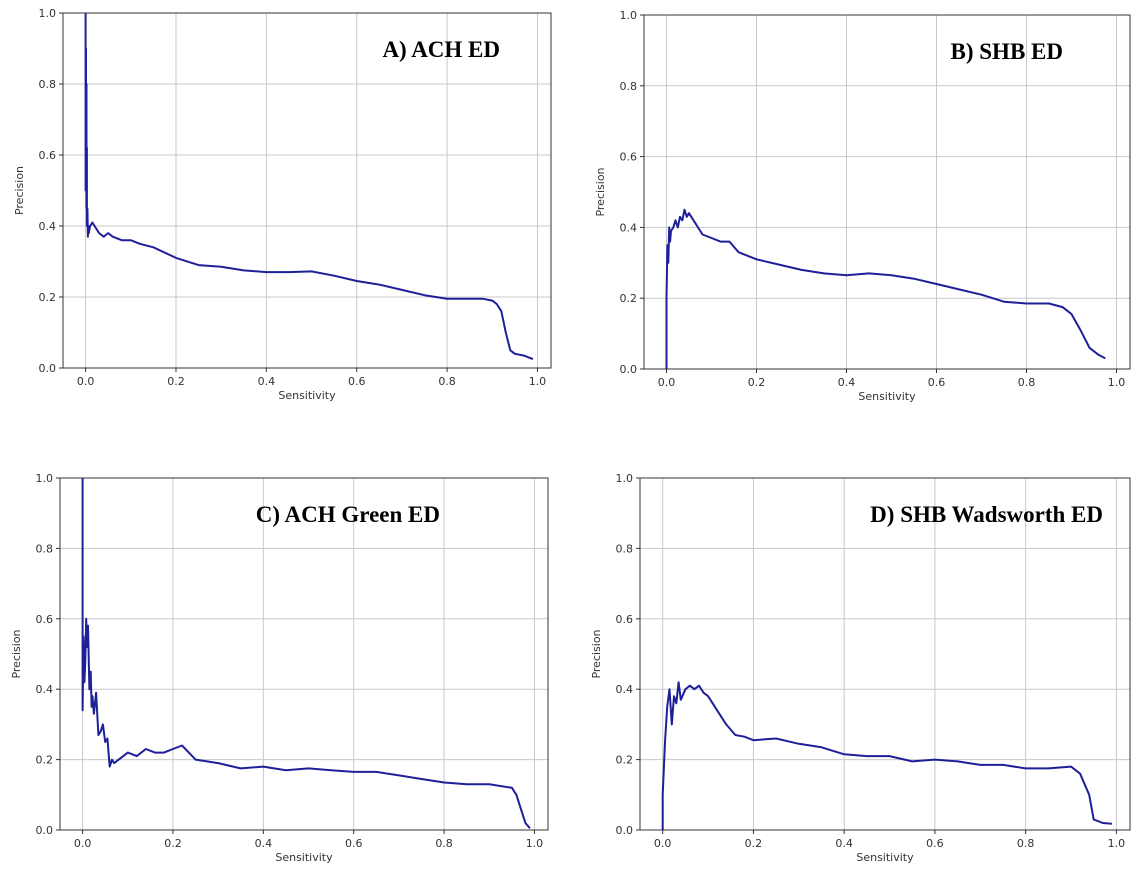 The width and height of the screenshot is (1136, 880). I want to click on panel-title: A) ACH ED, so click(441, 49).